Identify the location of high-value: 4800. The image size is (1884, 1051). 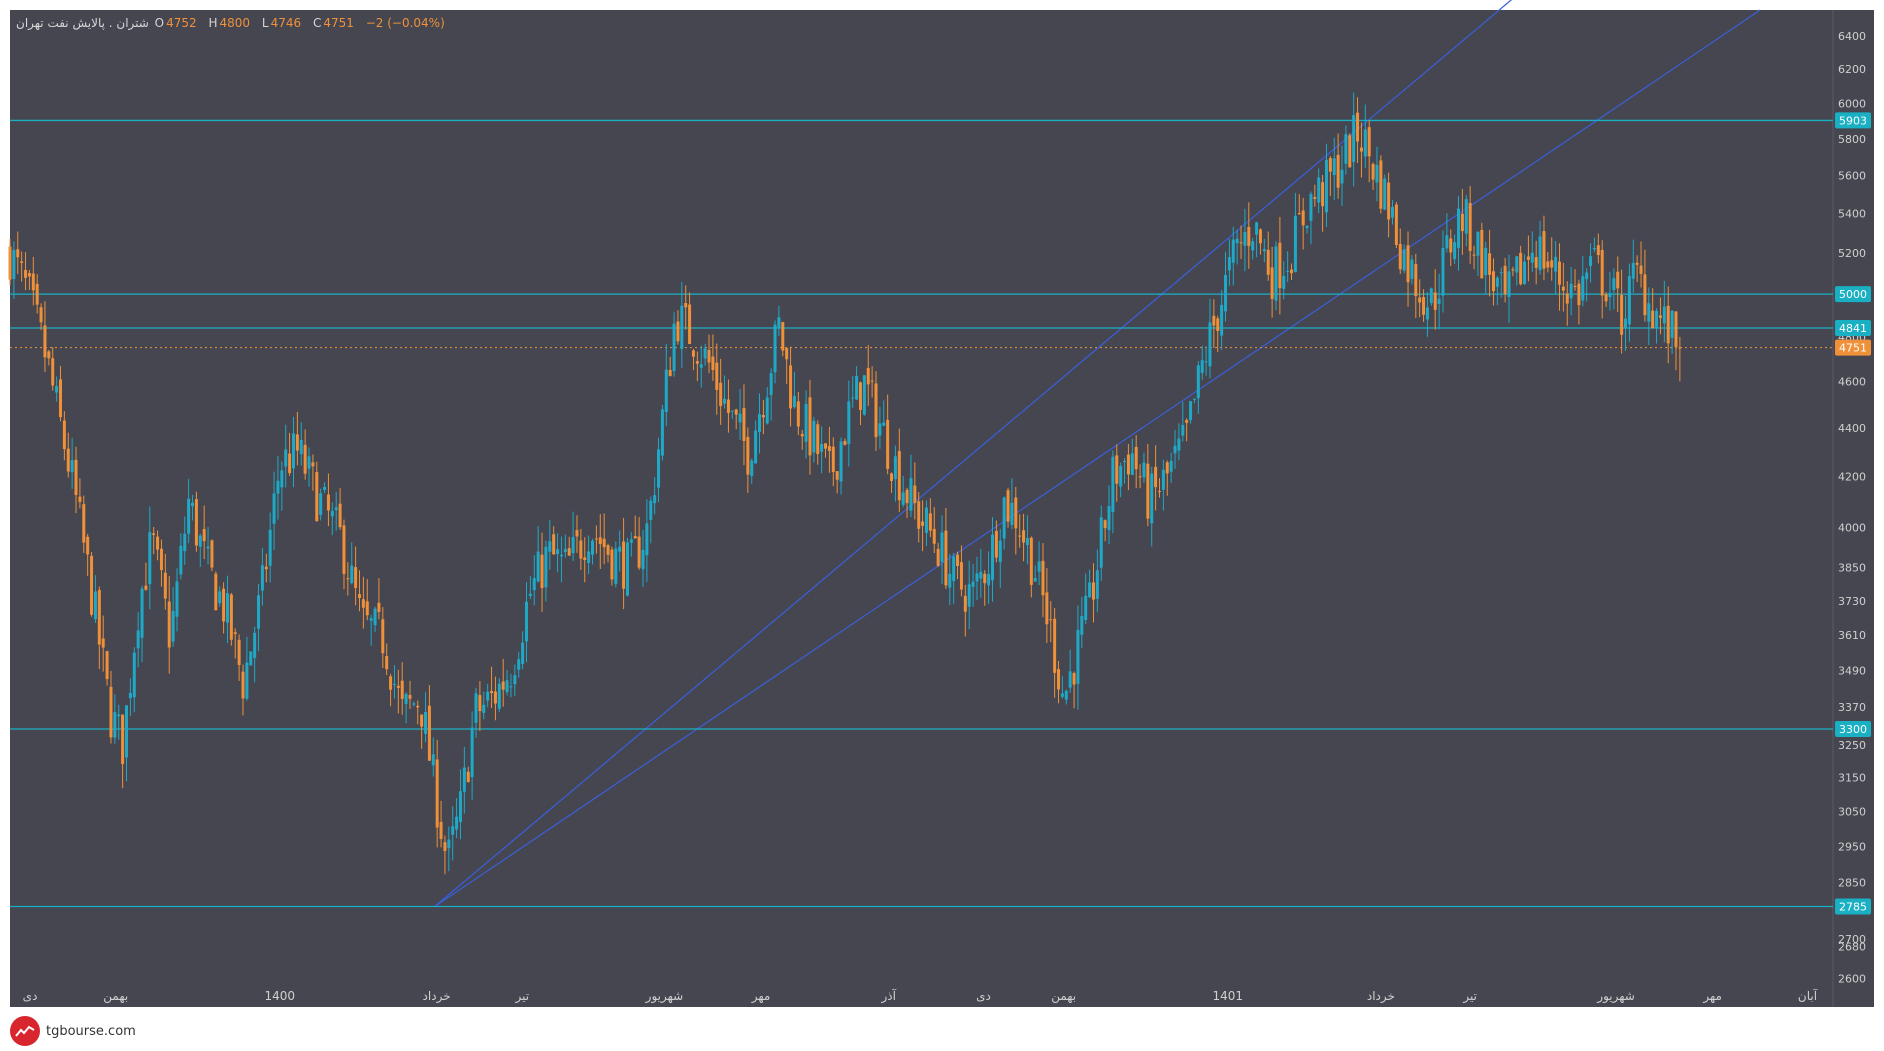
(235, 23).